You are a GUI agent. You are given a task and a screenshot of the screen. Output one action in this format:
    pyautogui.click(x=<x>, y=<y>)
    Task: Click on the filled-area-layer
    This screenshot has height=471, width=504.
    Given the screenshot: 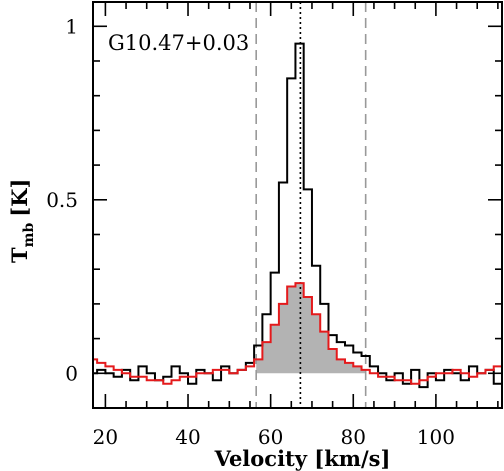 What is the action you would take?
    pyautogui.click(x=311, y=328)
    